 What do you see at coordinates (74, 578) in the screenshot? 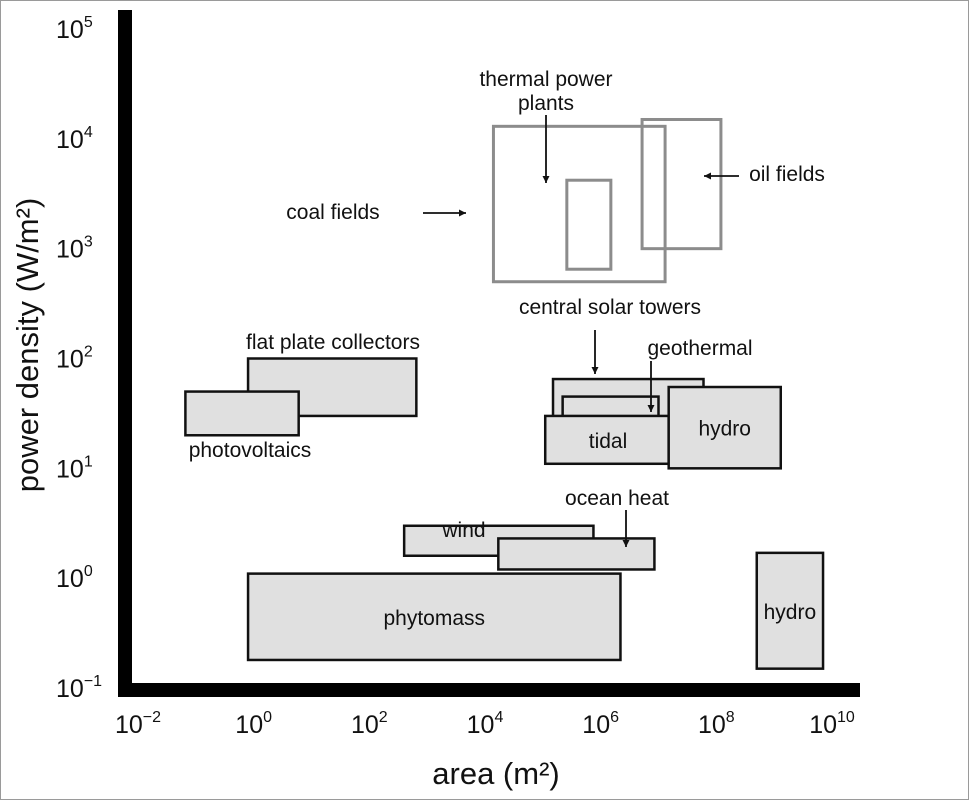
I see `y-tick-label: 10⁰` at bounding box center [74, 578].